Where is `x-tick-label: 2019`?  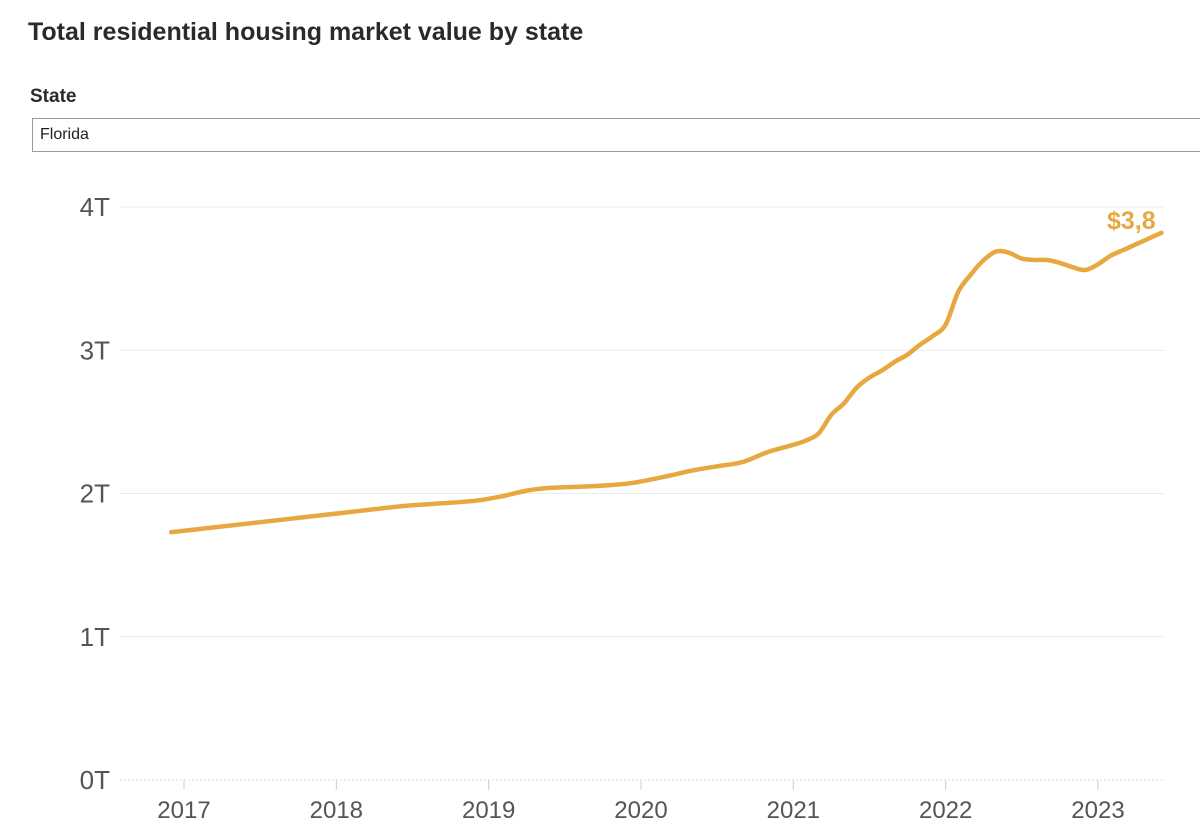
x-tick-label: 2019 is located at coordinates (488, 810).